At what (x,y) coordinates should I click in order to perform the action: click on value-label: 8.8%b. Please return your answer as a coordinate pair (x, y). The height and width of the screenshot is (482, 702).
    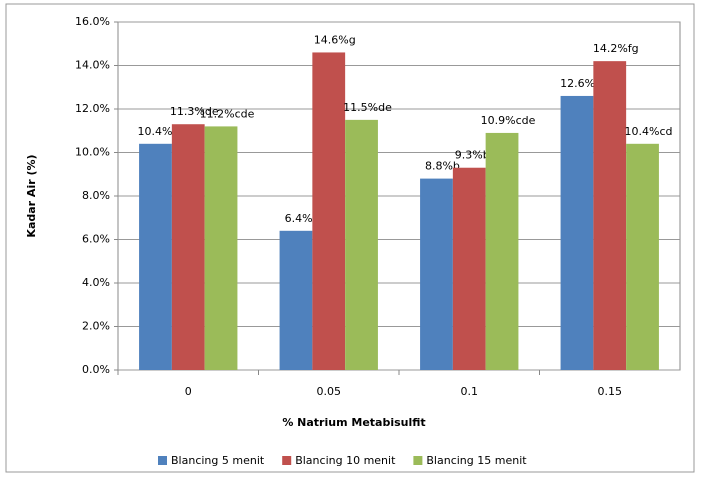
    Looking at the image, I should click on (442, 166).